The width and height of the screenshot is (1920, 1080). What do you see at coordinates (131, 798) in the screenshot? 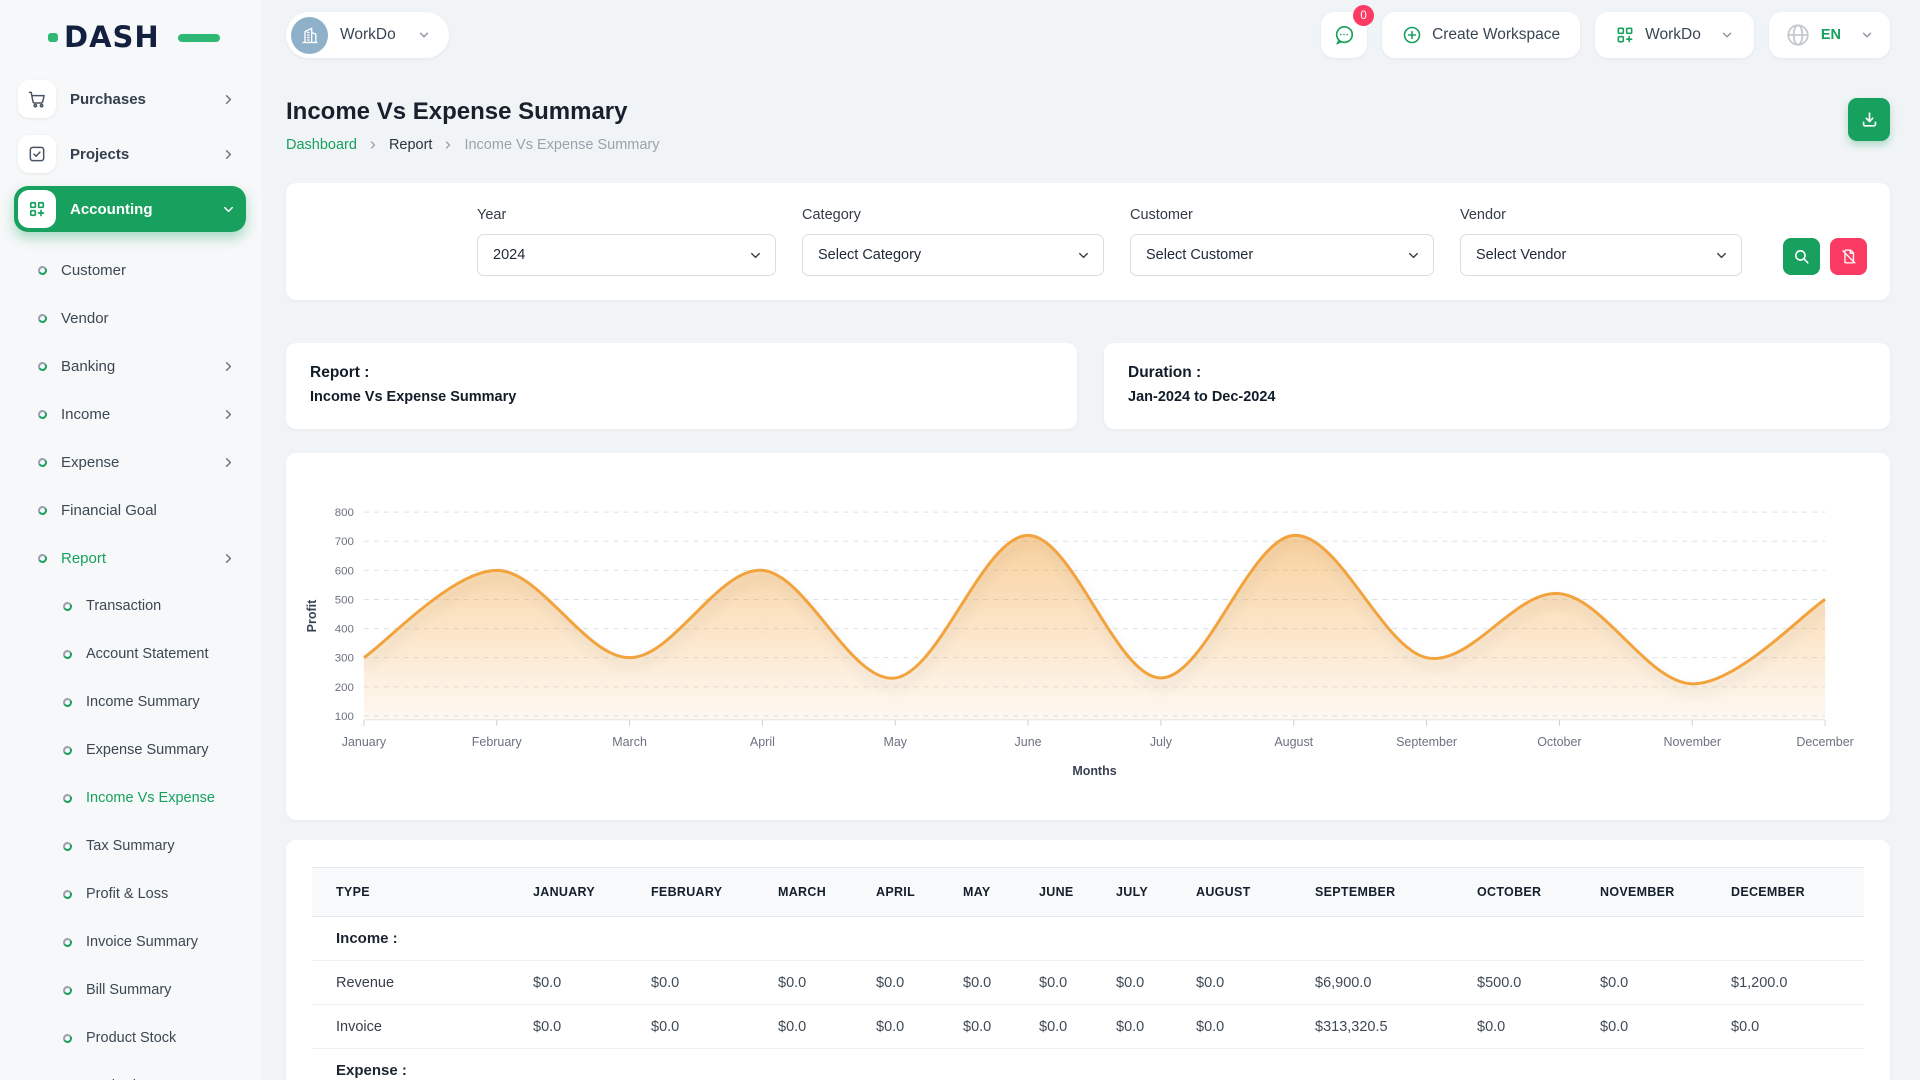
I see `sidebar-item-income-vs-expense: Income Vs Expense` at bounding box center [131, 798].